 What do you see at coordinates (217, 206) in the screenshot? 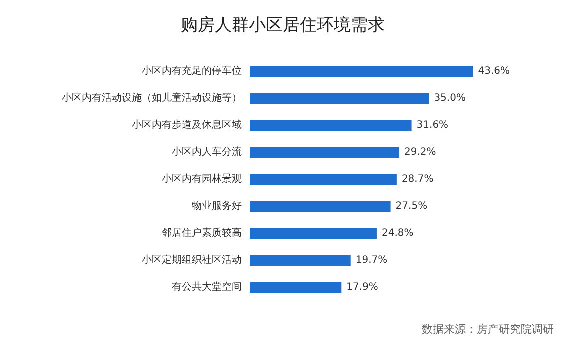
I see `y-tick-label: 物业服务好` at bounding box center [217, 206].